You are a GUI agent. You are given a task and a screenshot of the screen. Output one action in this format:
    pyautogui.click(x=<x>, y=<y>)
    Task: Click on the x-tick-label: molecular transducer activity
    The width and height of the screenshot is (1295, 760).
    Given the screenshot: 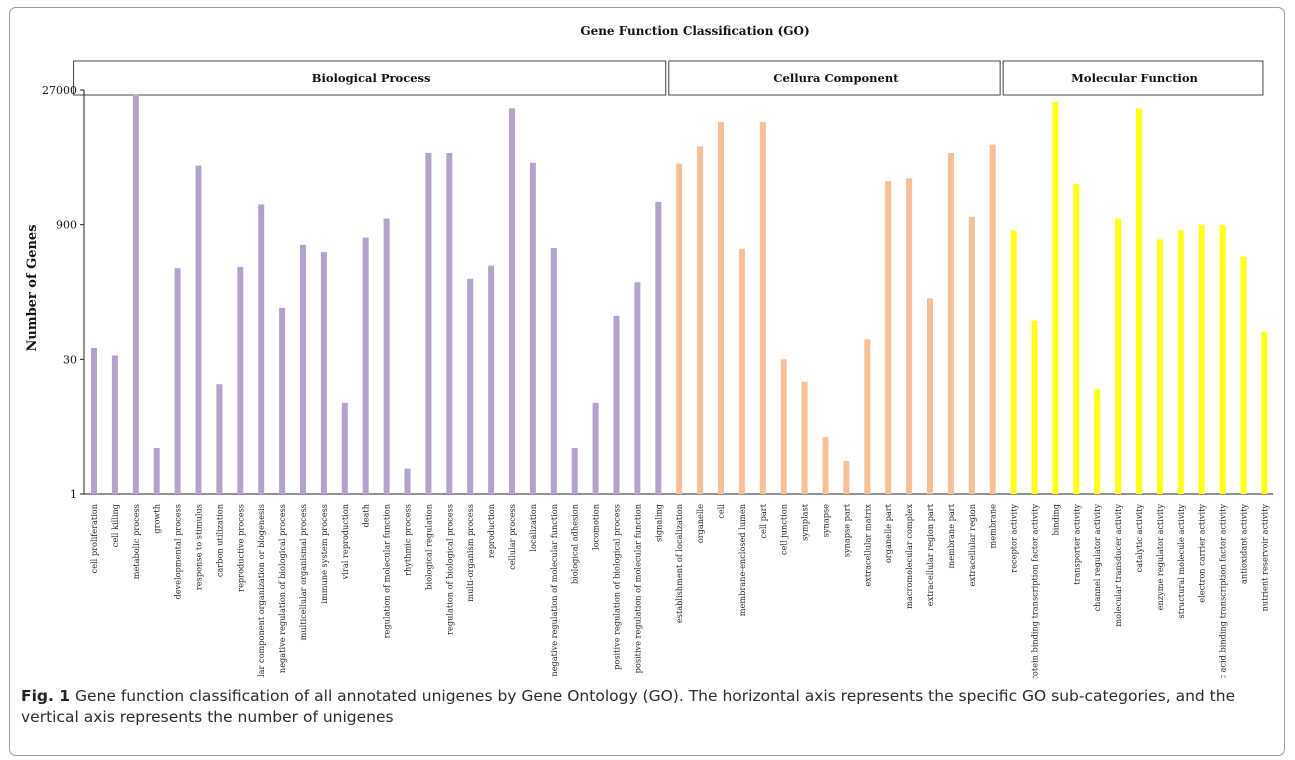 What is the action you would take?
    pyautogui.click(x=1118, y=565)
    